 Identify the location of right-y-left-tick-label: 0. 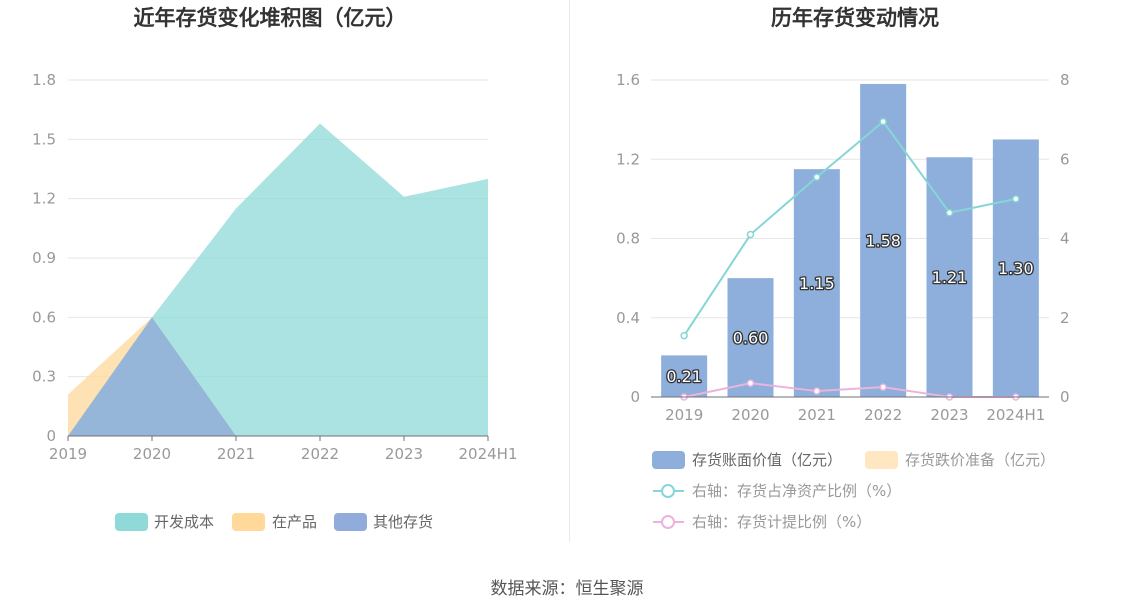
(635, 397).